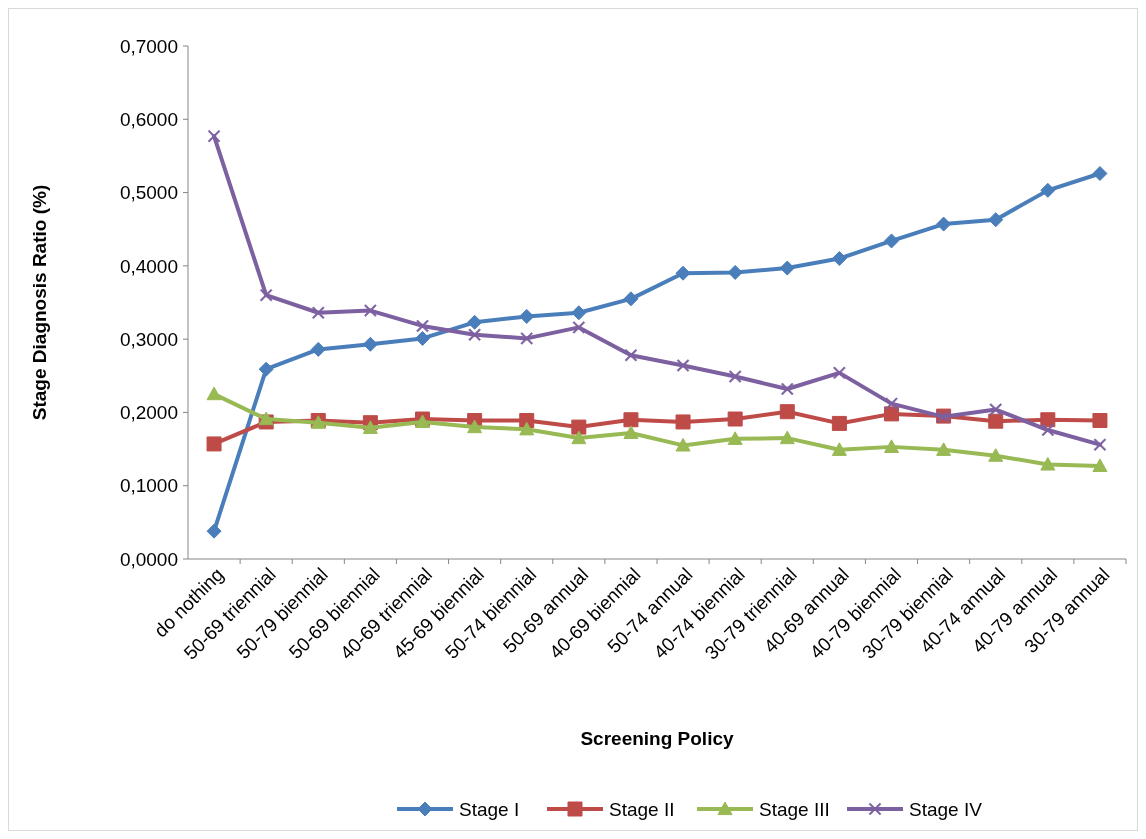 The height and width of the screenshot is (839, 1146). I want to click on x-axis-title: Screening Policy, so click(657, 738).